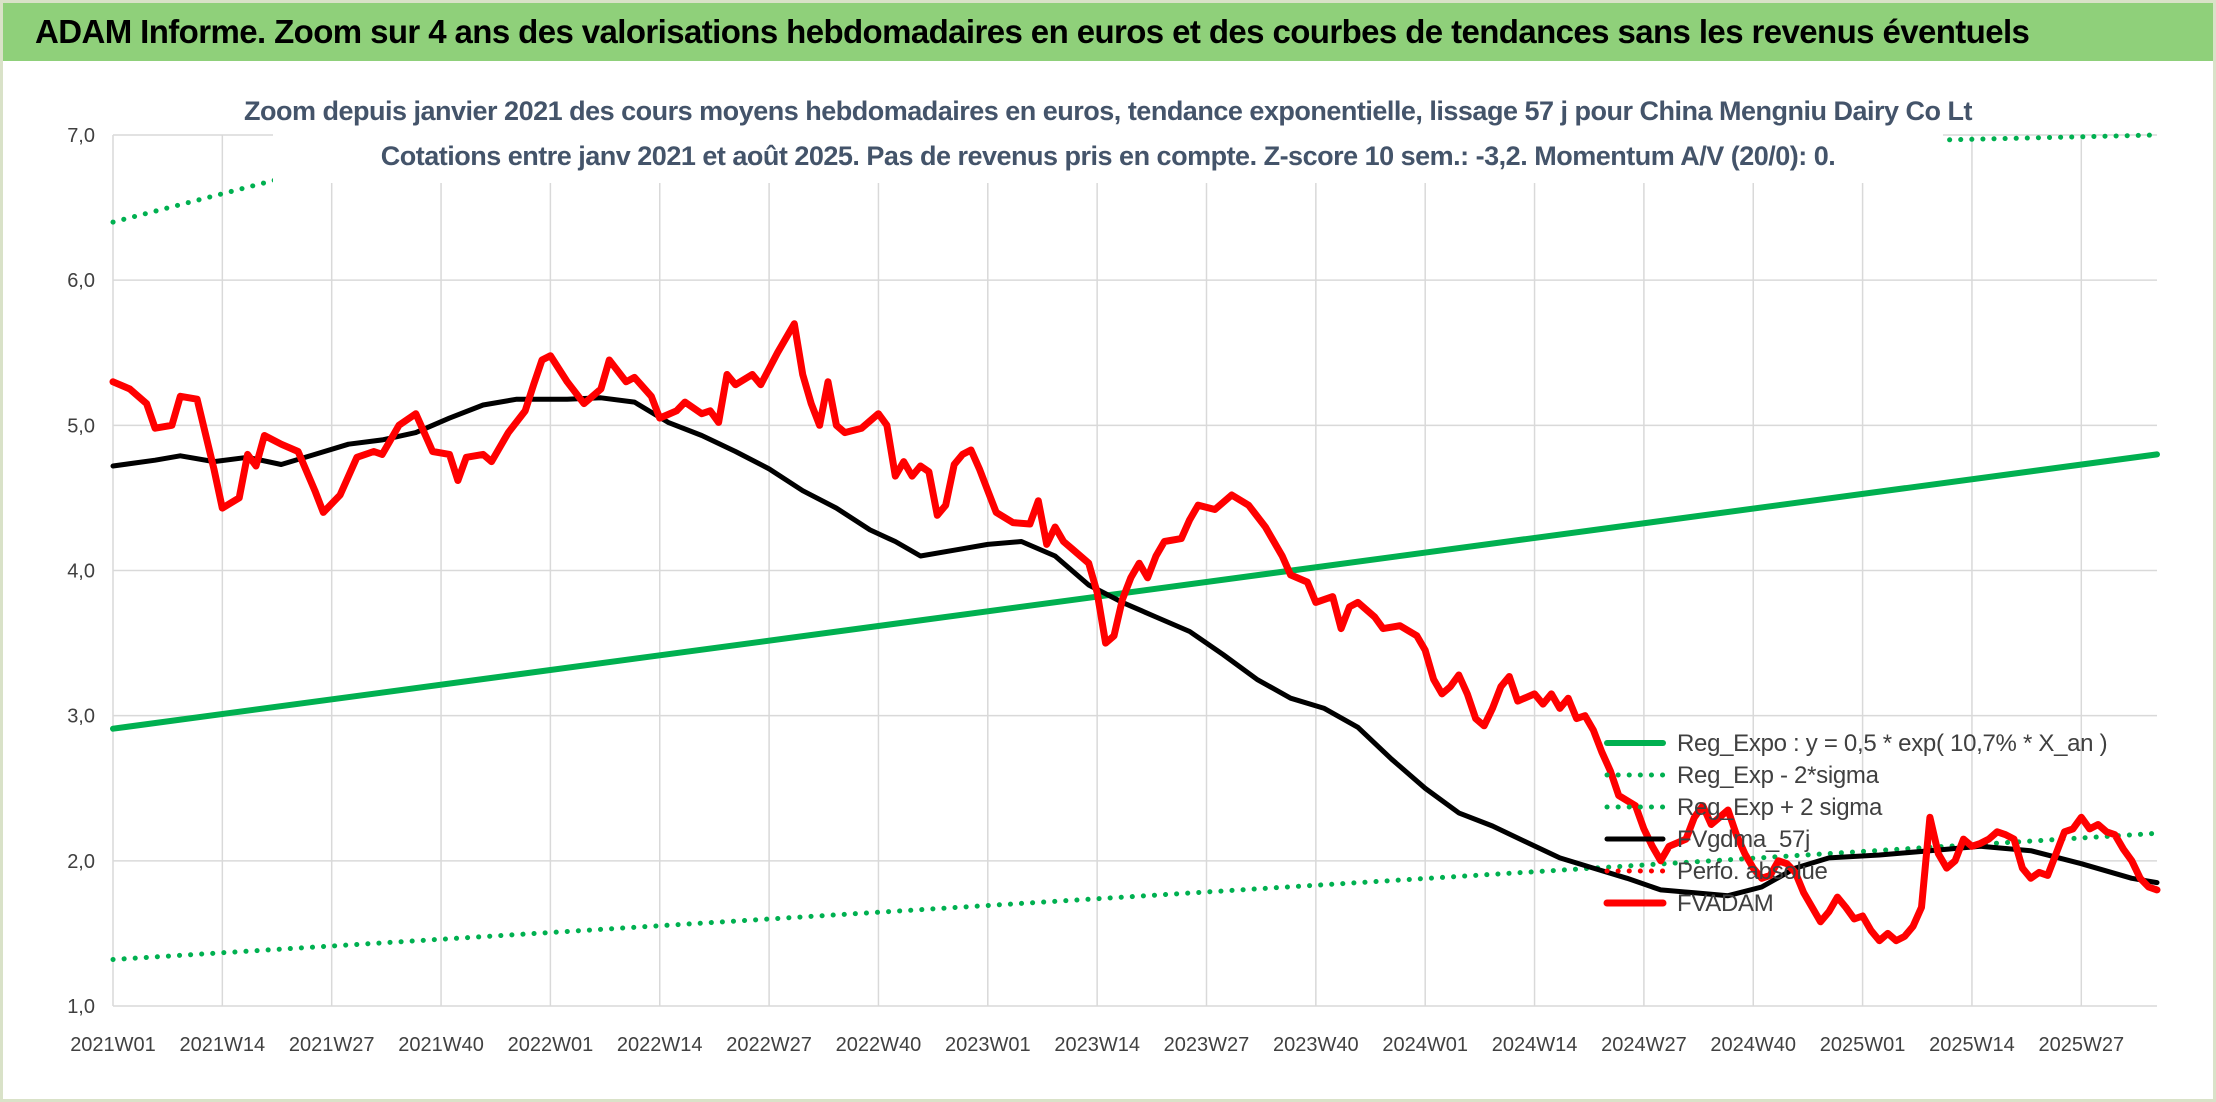  What do you see at coordinates (81, 426) in the screenshot?
I see `y-tick-label: 5,0` at bounding box center [81, 426].